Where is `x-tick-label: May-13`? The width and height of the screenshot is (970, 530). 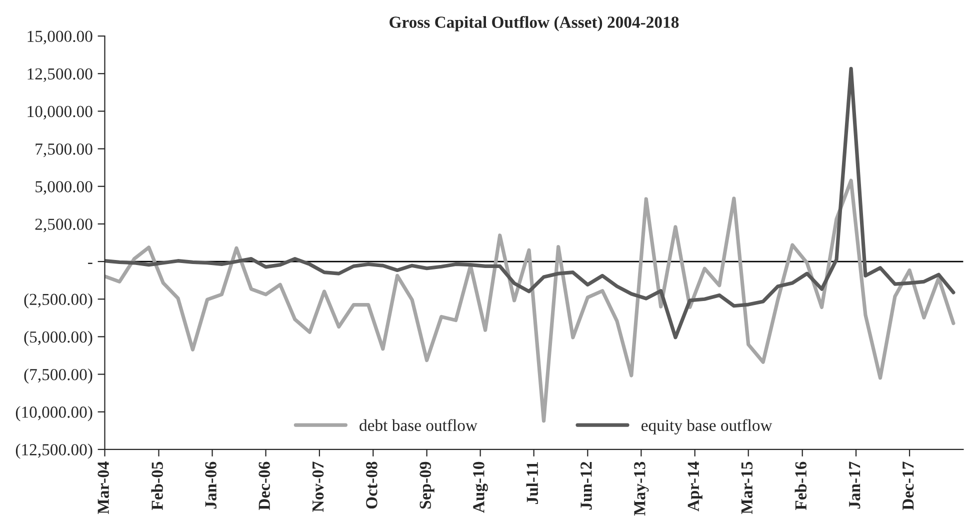 x-tick-label: May-13 is located at coordinates (641, 489).